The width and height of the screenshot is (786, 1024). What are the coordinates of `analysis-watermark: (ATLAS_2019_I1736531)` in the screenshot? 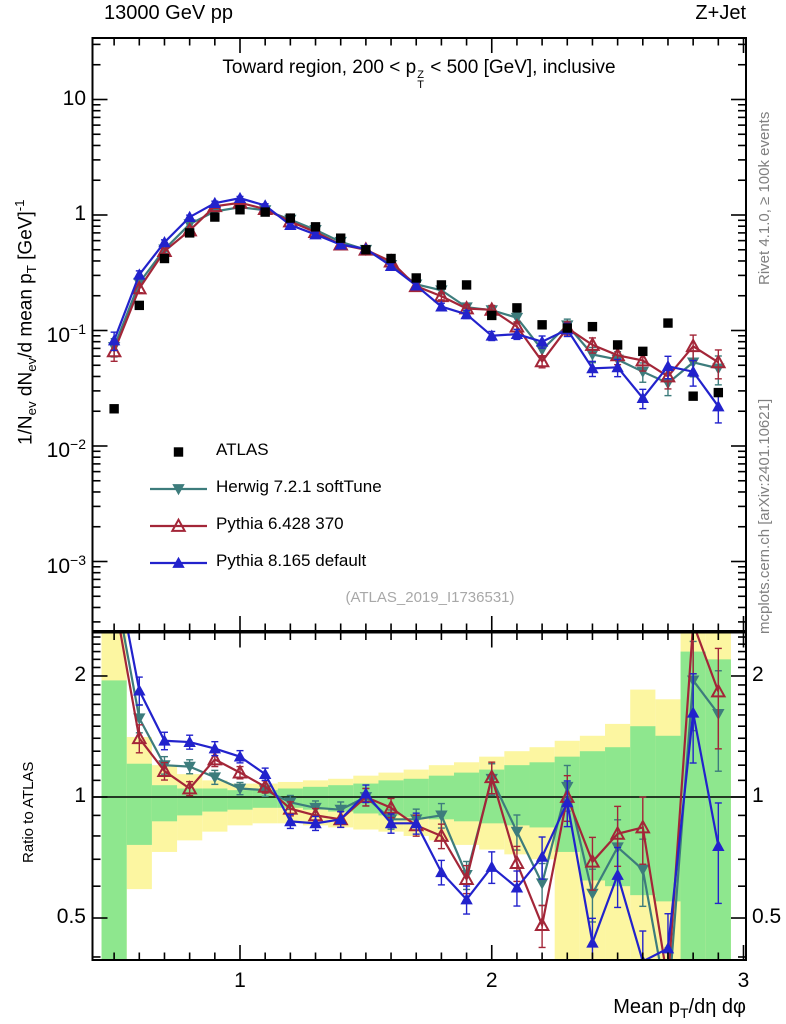 It's located at (430, 597).